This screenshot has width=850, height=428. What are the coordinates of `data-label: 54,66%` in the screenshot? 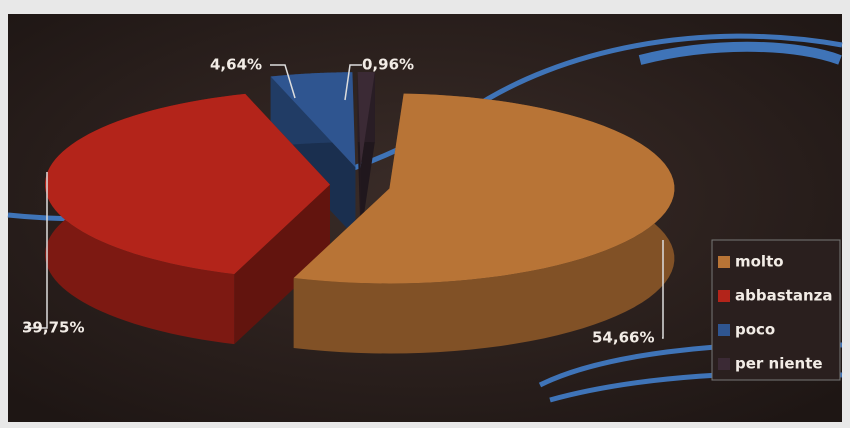 It's located at (623, 338).